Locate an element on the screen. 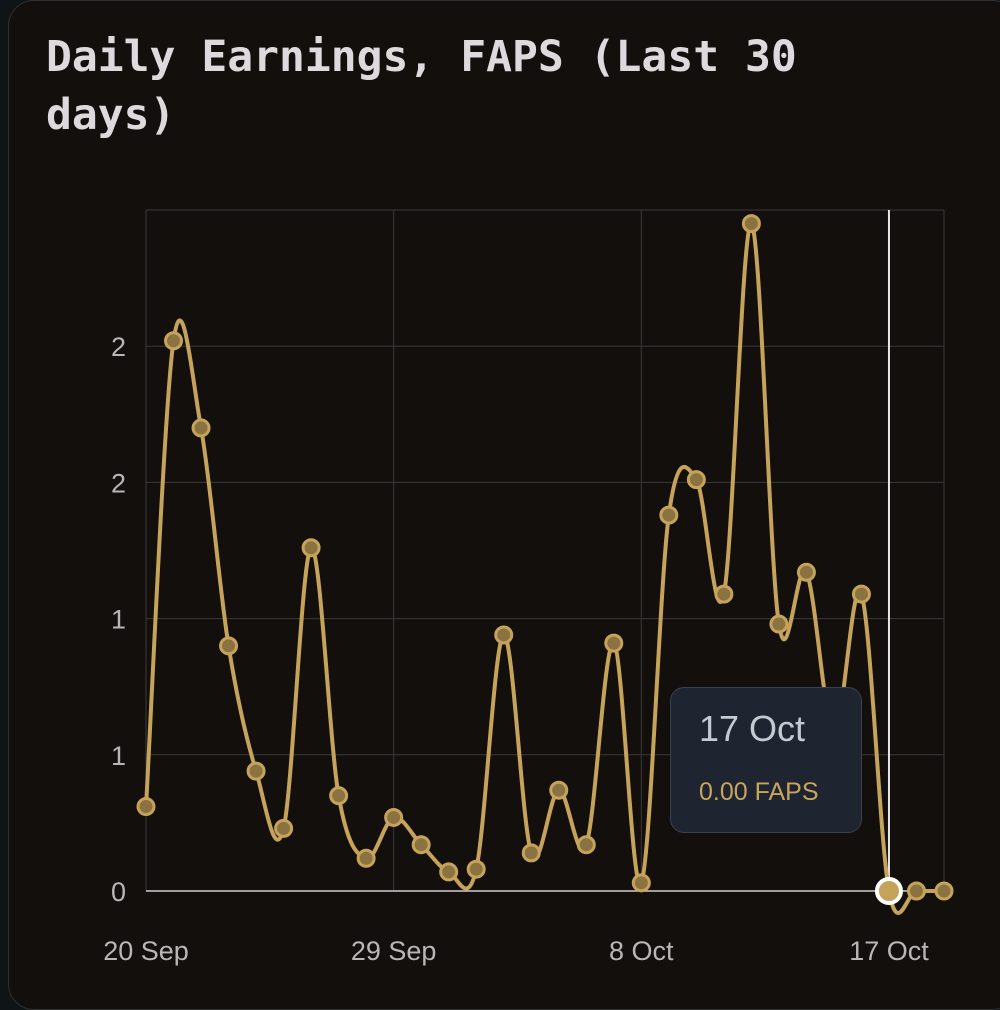 The image size is (1000, 1010). x-tick-label: 8 Oct is located at coordinates (641, 951).